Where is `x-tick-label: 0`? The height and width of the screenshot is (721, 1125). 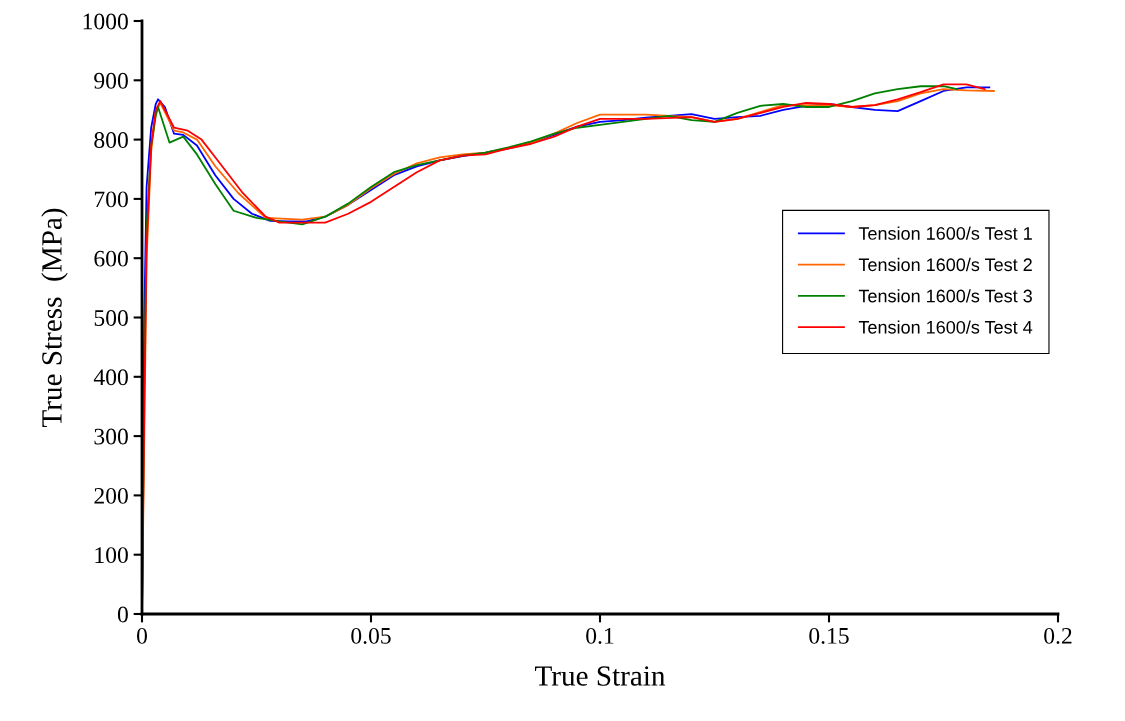 x-tick-label: 0 is located at coordinates (142, 635).